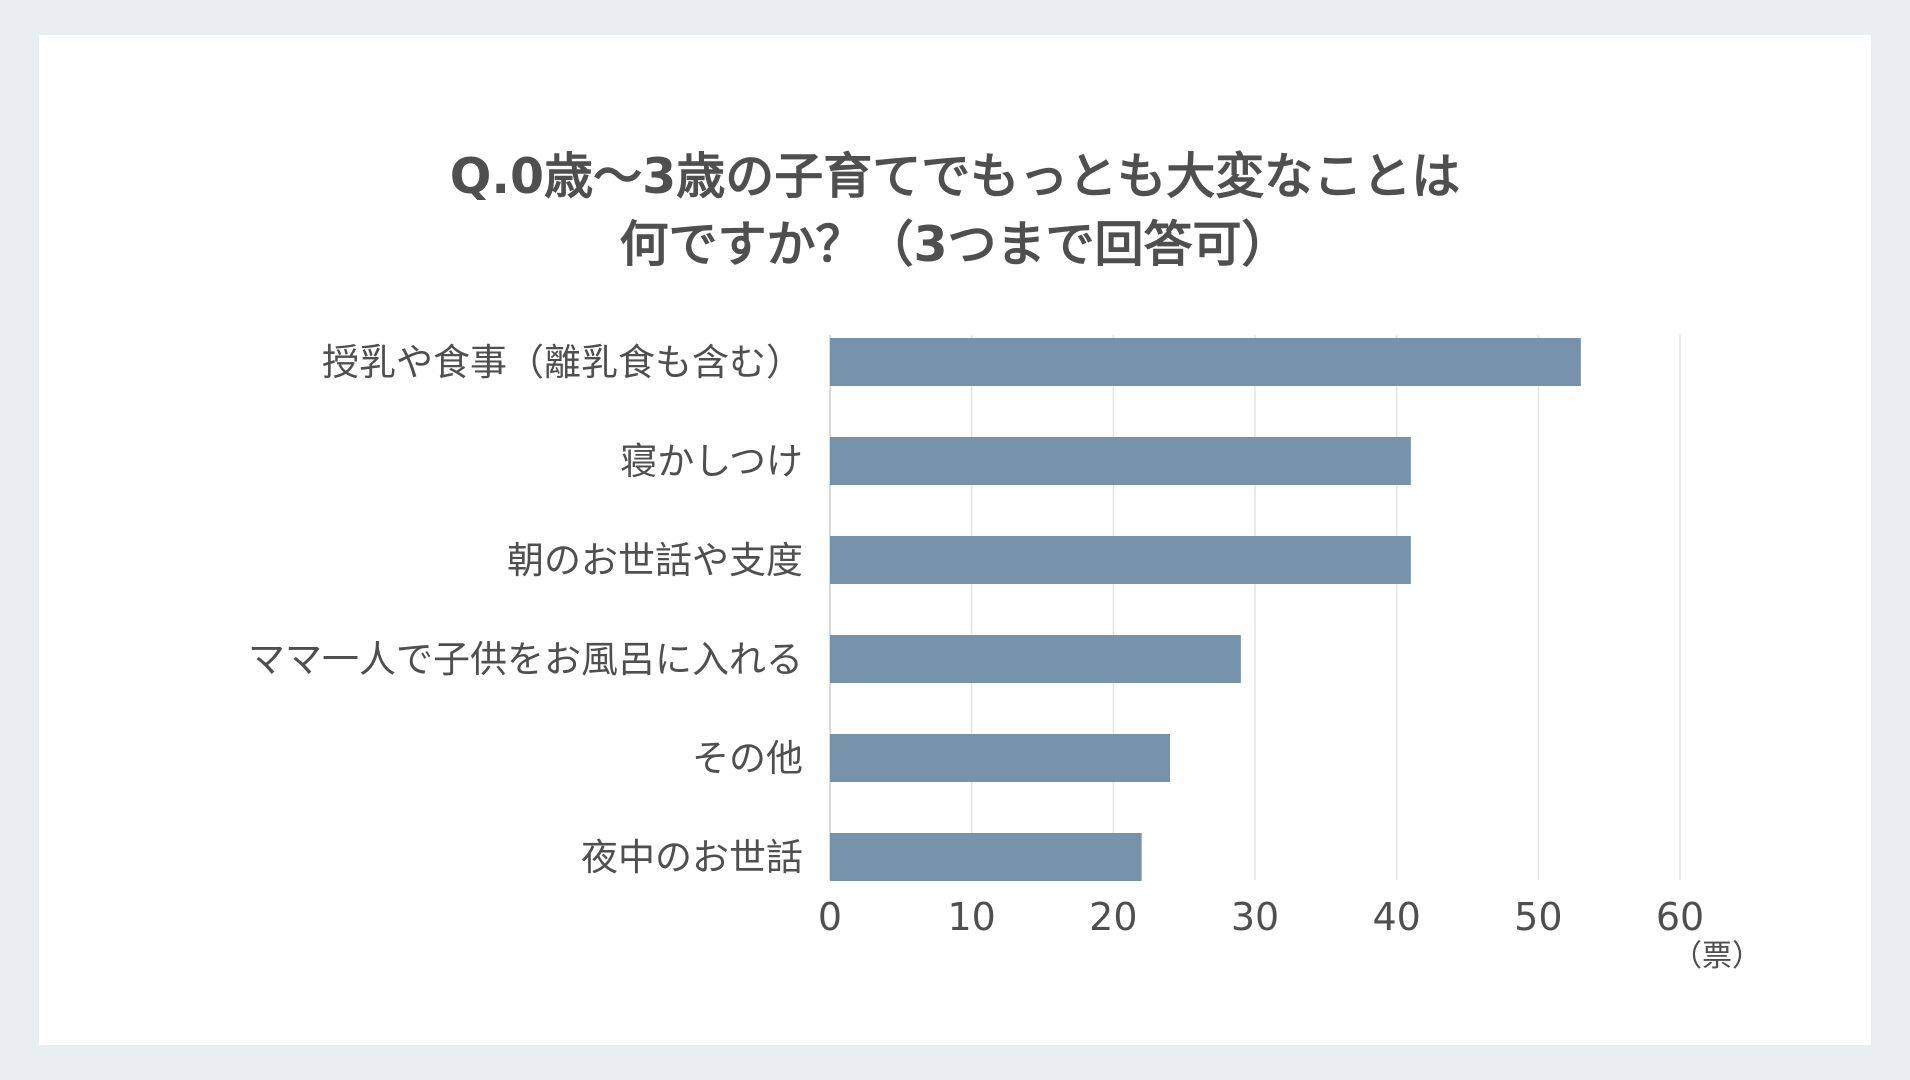 This screenshot has height=1080, width=1910. What do you see at coordinates (1113, 917) in the screenshot?
I see `x-tick-label: 20` at bounding box center [1113, 917].